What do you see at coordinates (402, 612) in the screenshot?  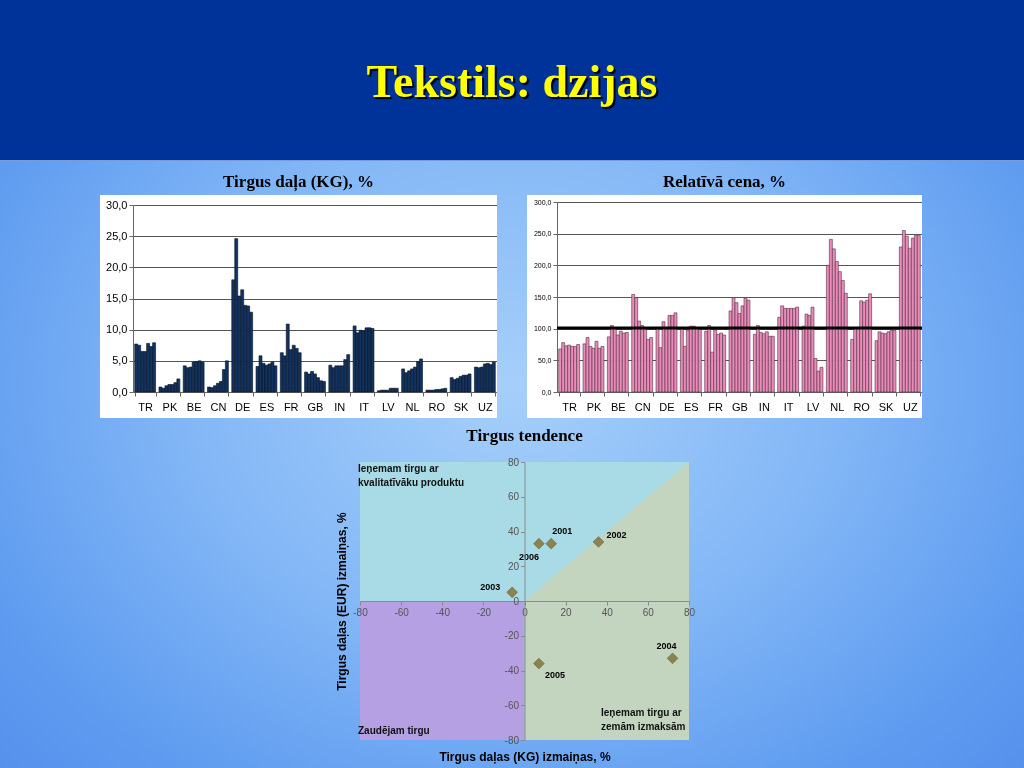 I see `x-tick-label: -60` at bounding box center [402, 612].